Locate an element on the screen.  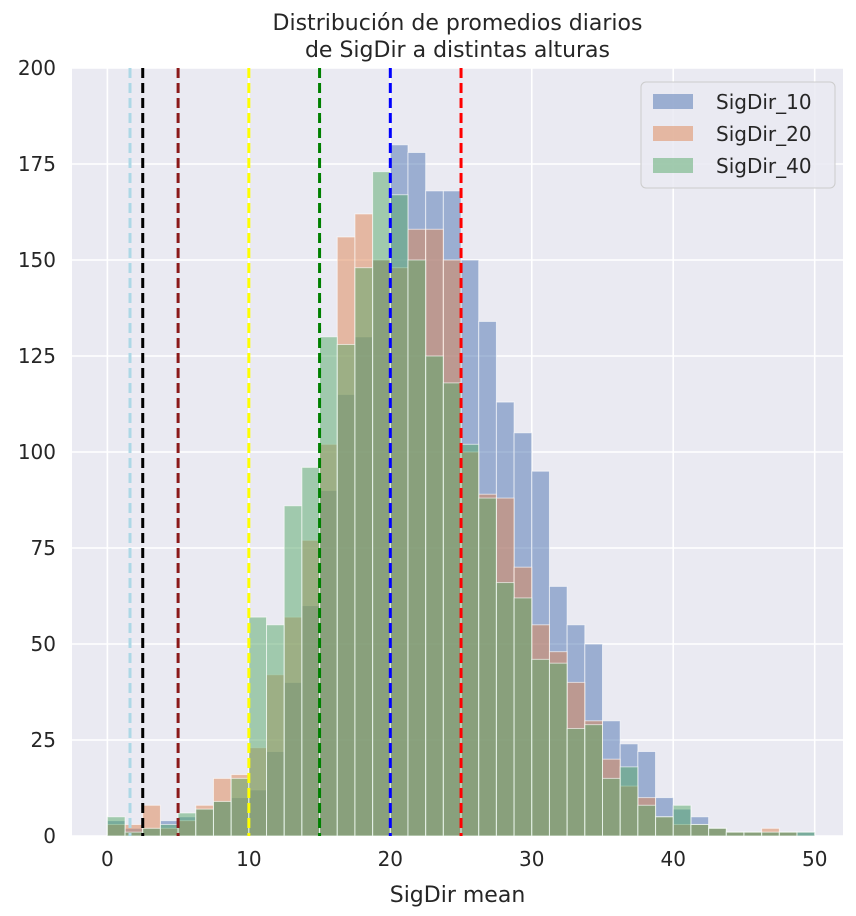
legend: SigDir_10 SigDir_20 SigDir_40 is located at coordinates (738, 135).